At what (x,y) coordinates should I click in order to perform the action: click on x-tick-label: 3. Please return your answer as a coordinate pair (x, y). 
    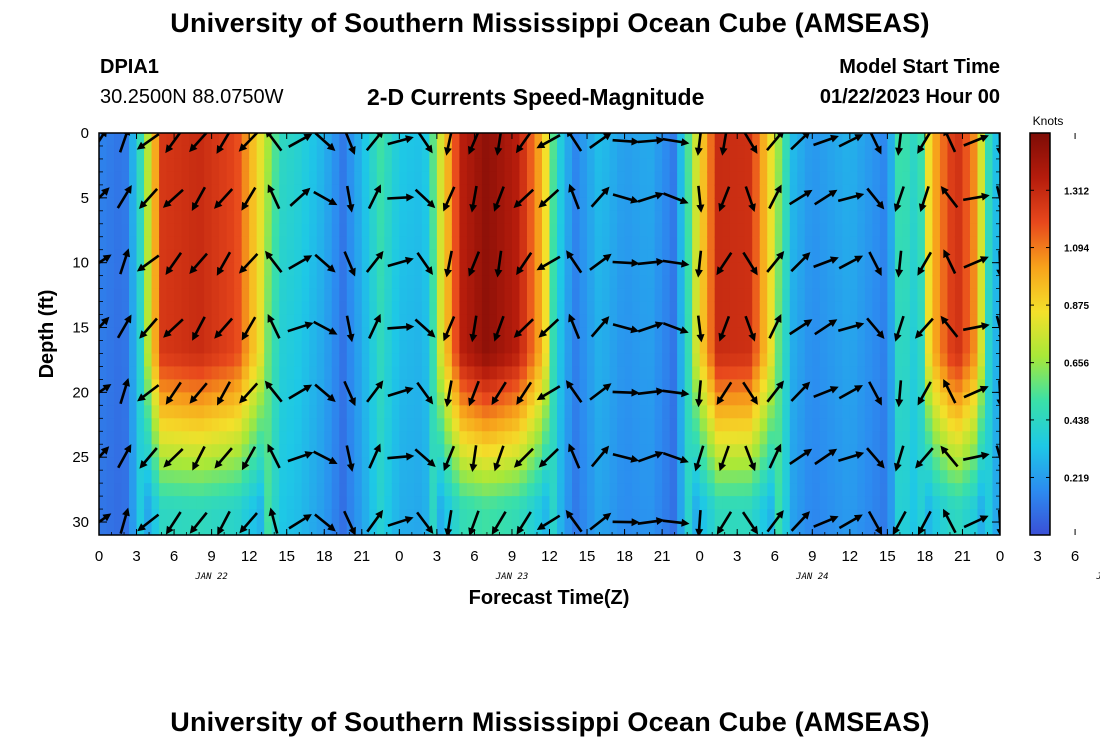
    Looking at the image, I should click on (437, 556).